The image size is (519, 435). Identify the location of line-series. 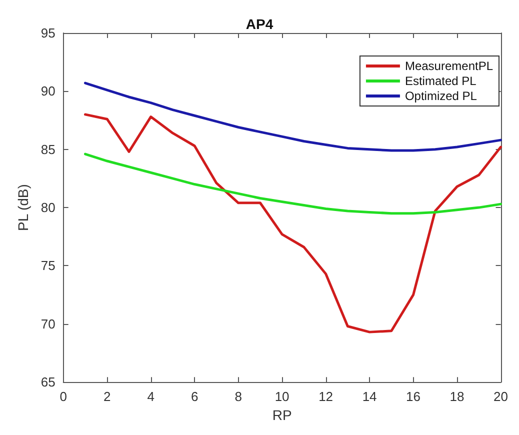
(293, 183).